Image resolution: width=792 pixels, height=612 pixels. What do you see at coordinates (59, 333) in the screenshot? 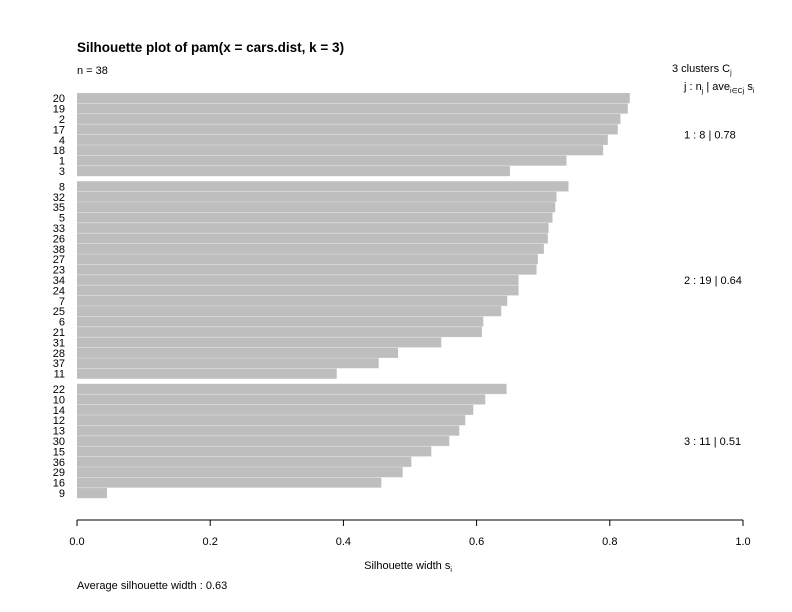
I see `observation-label: 21` at bounding box center [59, 333].